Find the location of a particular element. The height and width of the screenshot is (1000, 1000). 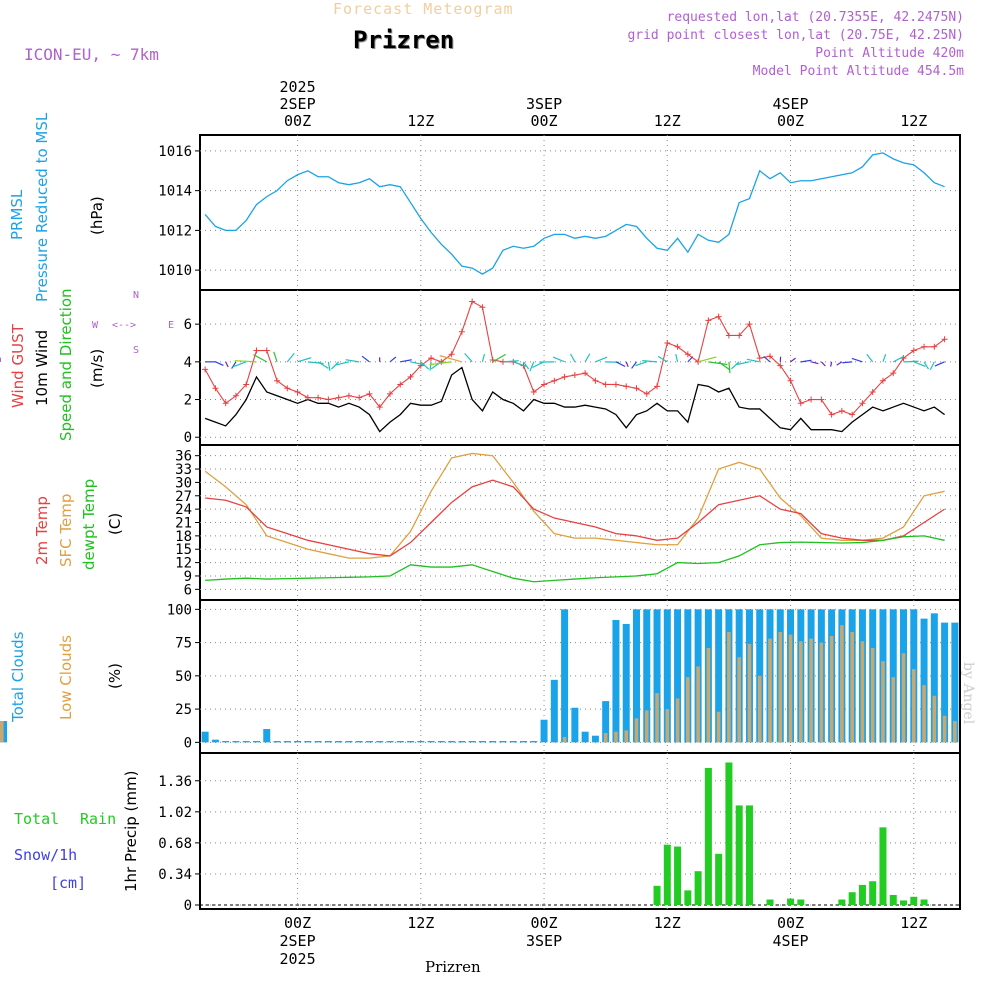

snow-unit-label: [cm] is located at coordinates (68, 883).